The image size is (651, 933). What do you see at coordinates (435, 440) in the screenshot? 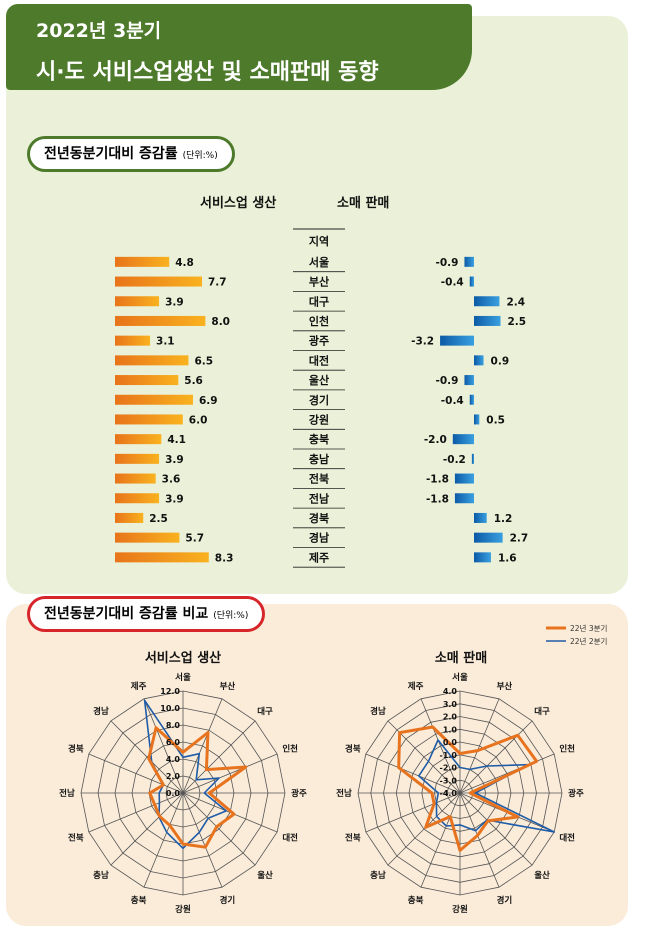
I see `retail-bar-label: -2.0` at bounding box center [435, 440].